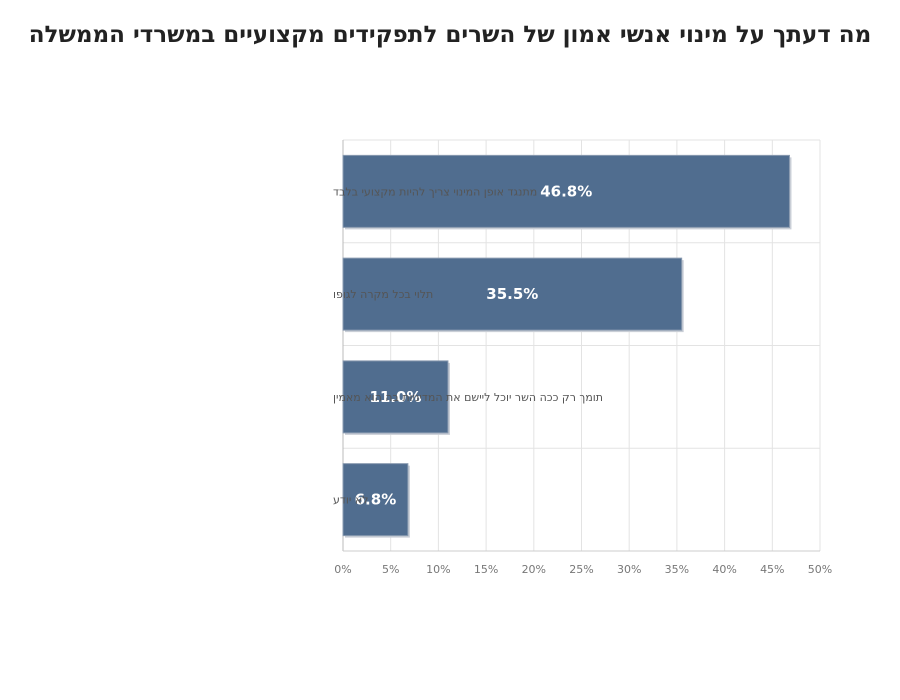  Describe the element at coordinates (438, 569) in the screenshot. I see `x-tick-label: 10%` at that location.